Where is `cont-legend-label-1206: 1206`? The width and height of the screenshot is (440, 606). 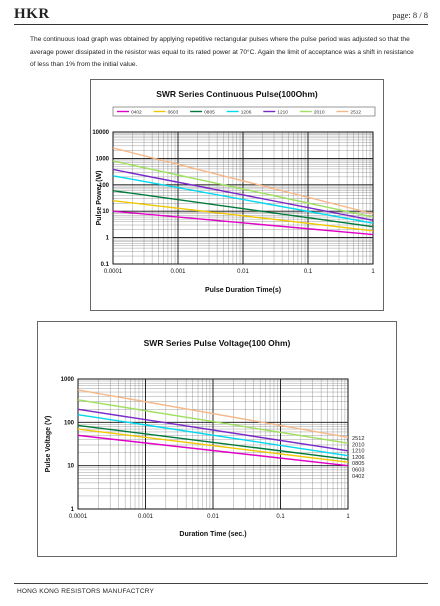
cont-legend-label-1206: 1206 is located at coordinates (246, 113).